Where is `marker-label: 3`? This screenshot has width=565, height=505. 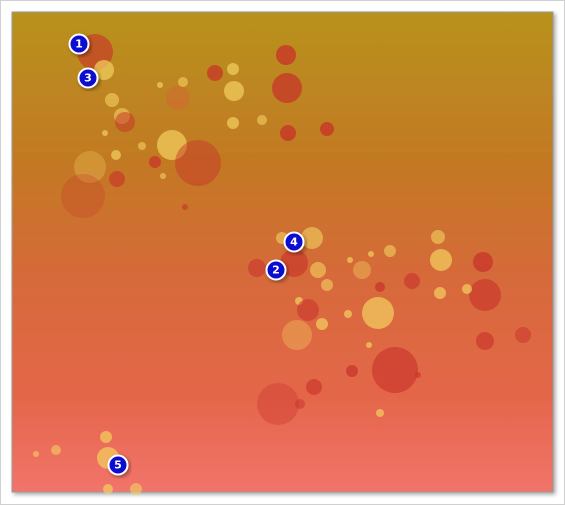
marker-label: 3 is located at coordinates (88, 78).